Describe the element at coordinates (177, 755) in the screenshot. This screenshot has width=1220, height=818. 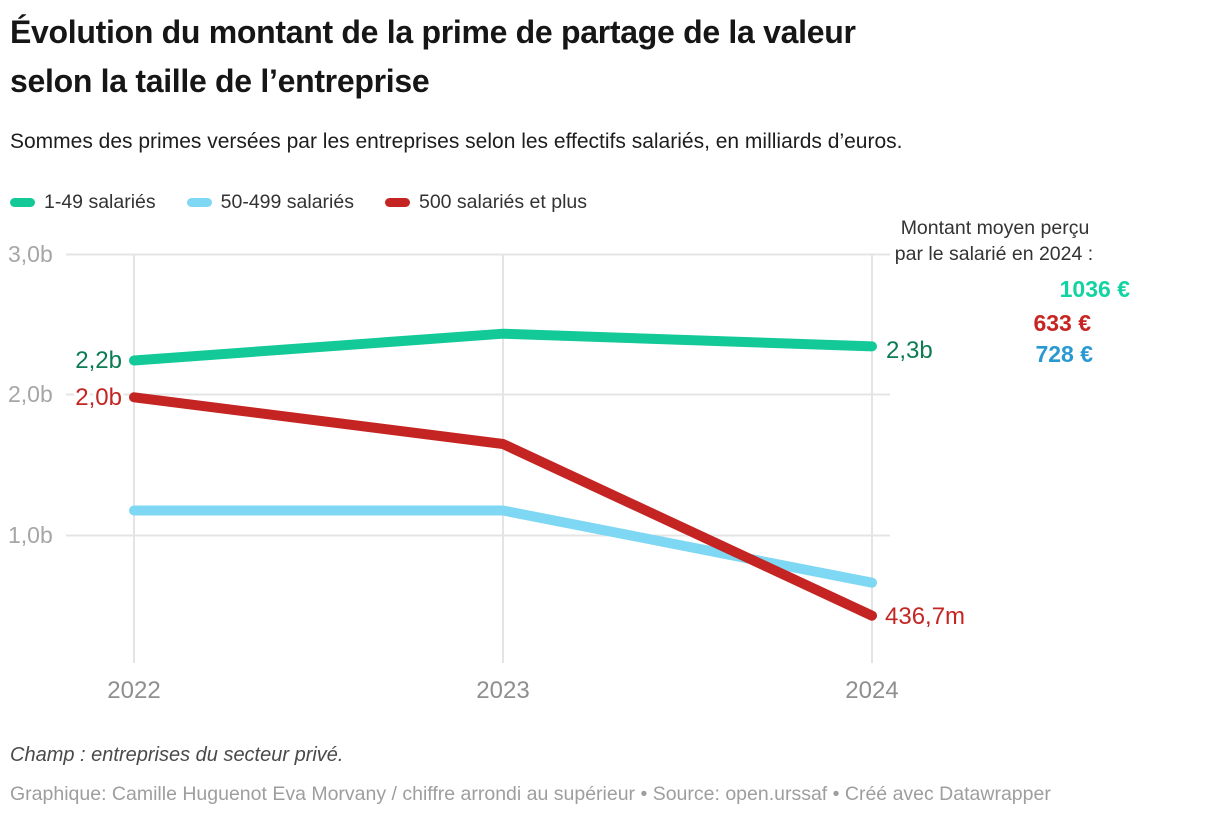
I see `footer-note: Champ : entreprises du secteur privé.` at that location.